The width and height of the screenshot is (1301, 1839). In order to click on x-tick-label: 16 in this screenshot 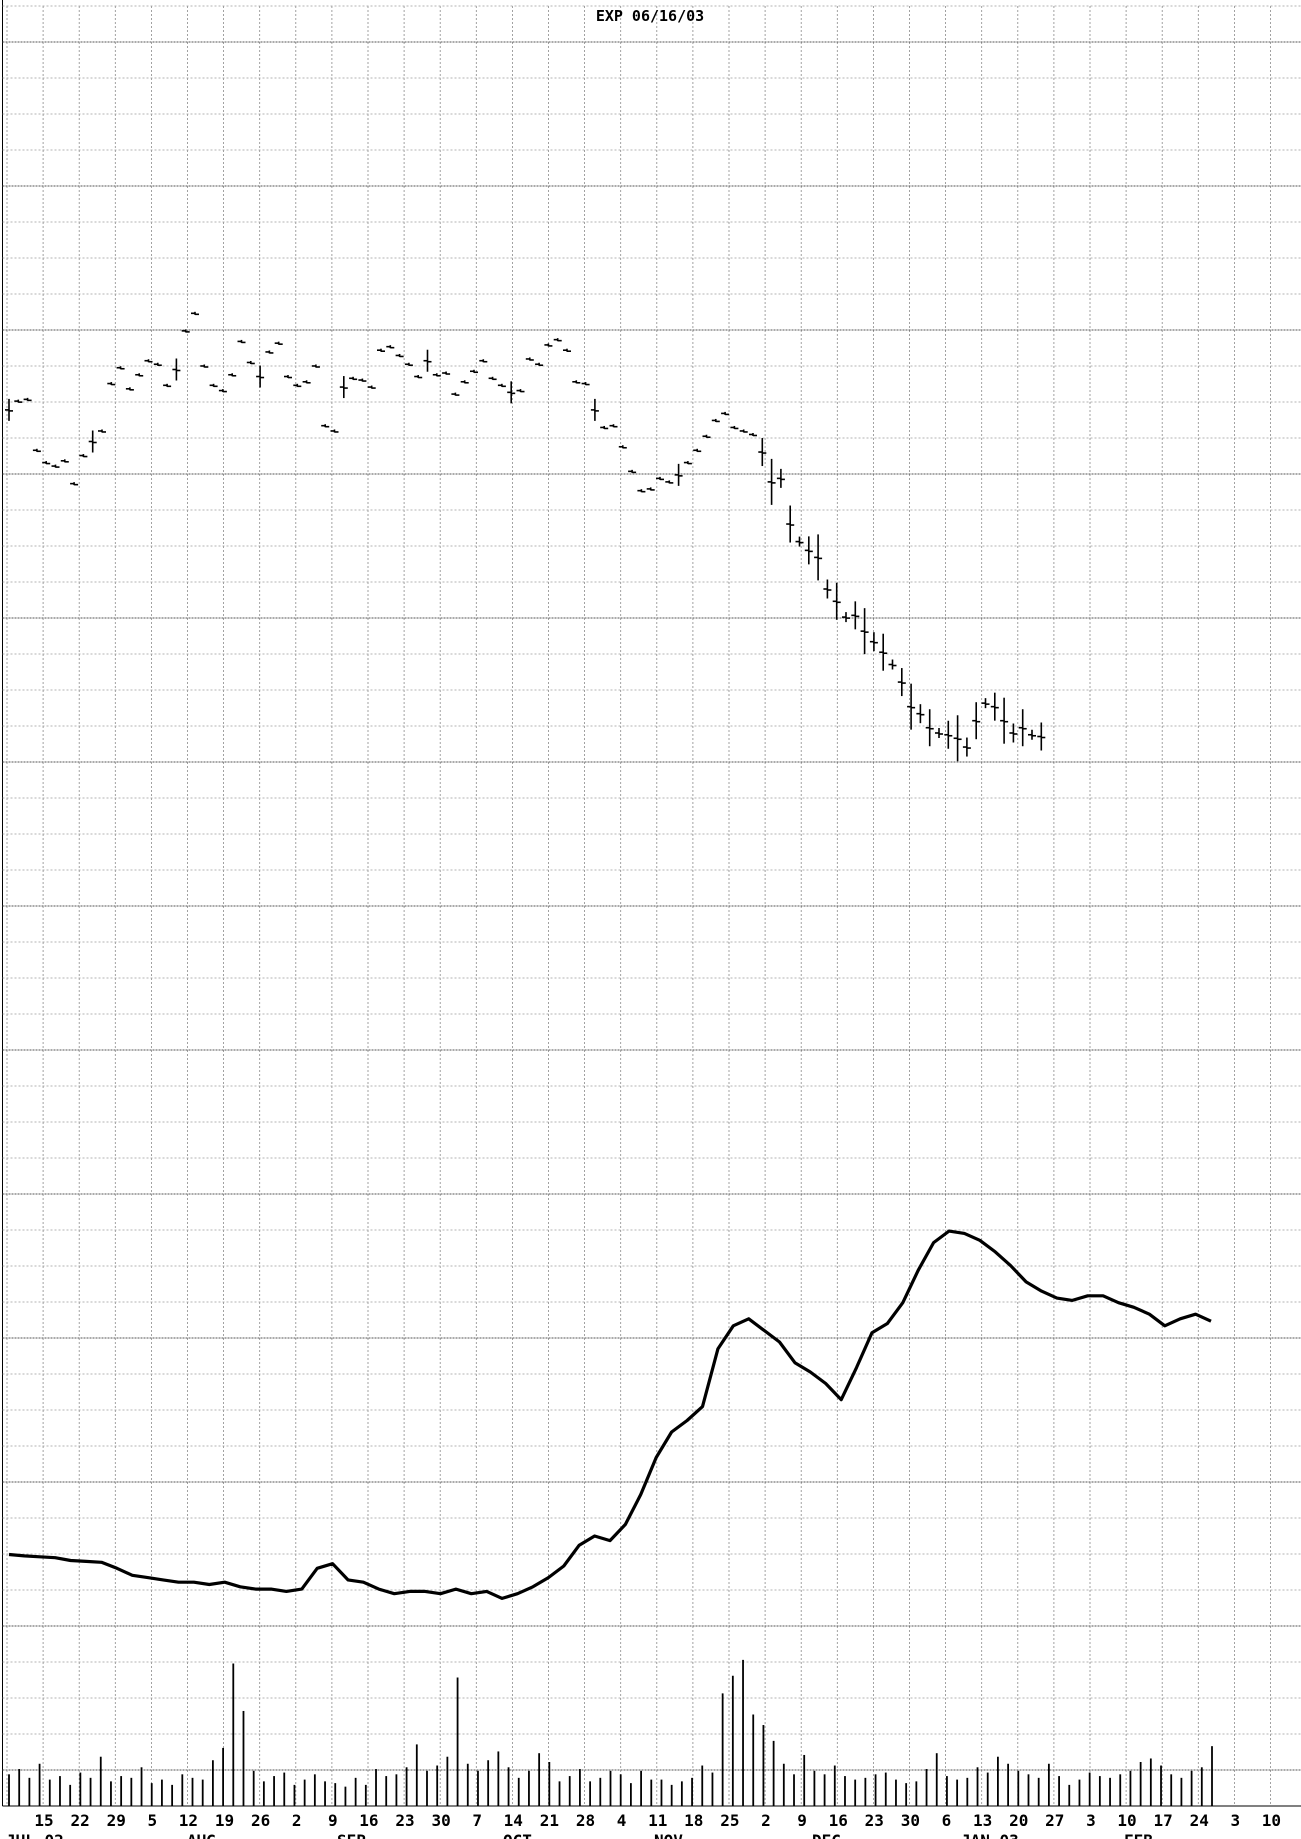, I will do `click(368, 1820)`.